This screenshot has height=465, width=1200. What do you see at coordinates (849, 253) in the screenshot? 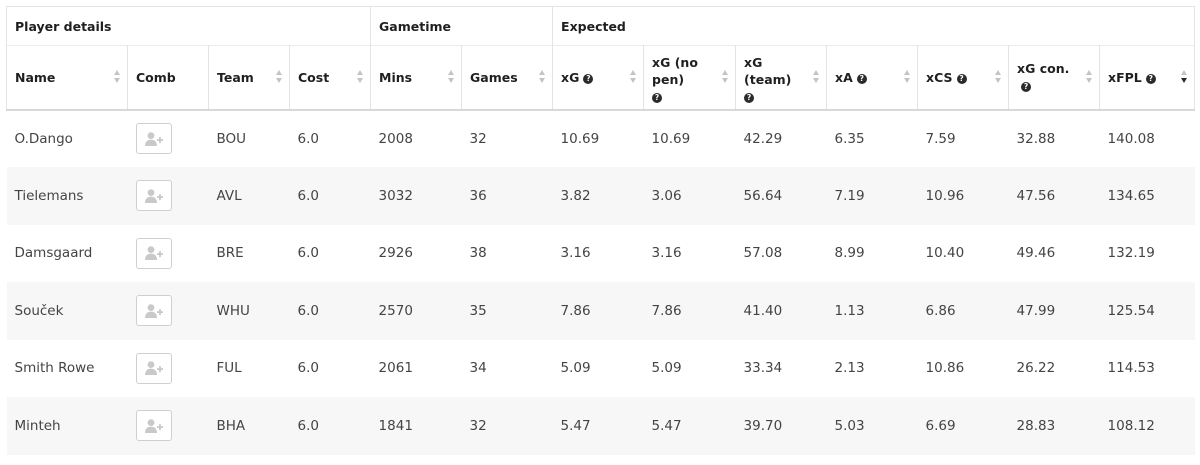
I see `xa-cell: 8.99` at bounding box center [849, 253].